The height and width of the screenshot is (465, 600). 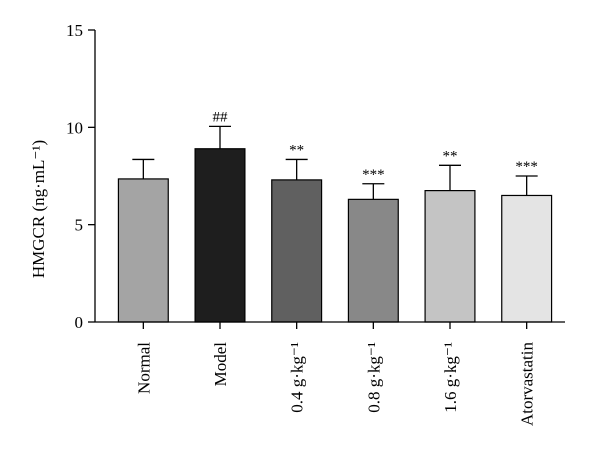 What do you see at coordinates (220, 364) in the screenshot?
I see `x-tick-label: Model` at bounding box center [220, 364].